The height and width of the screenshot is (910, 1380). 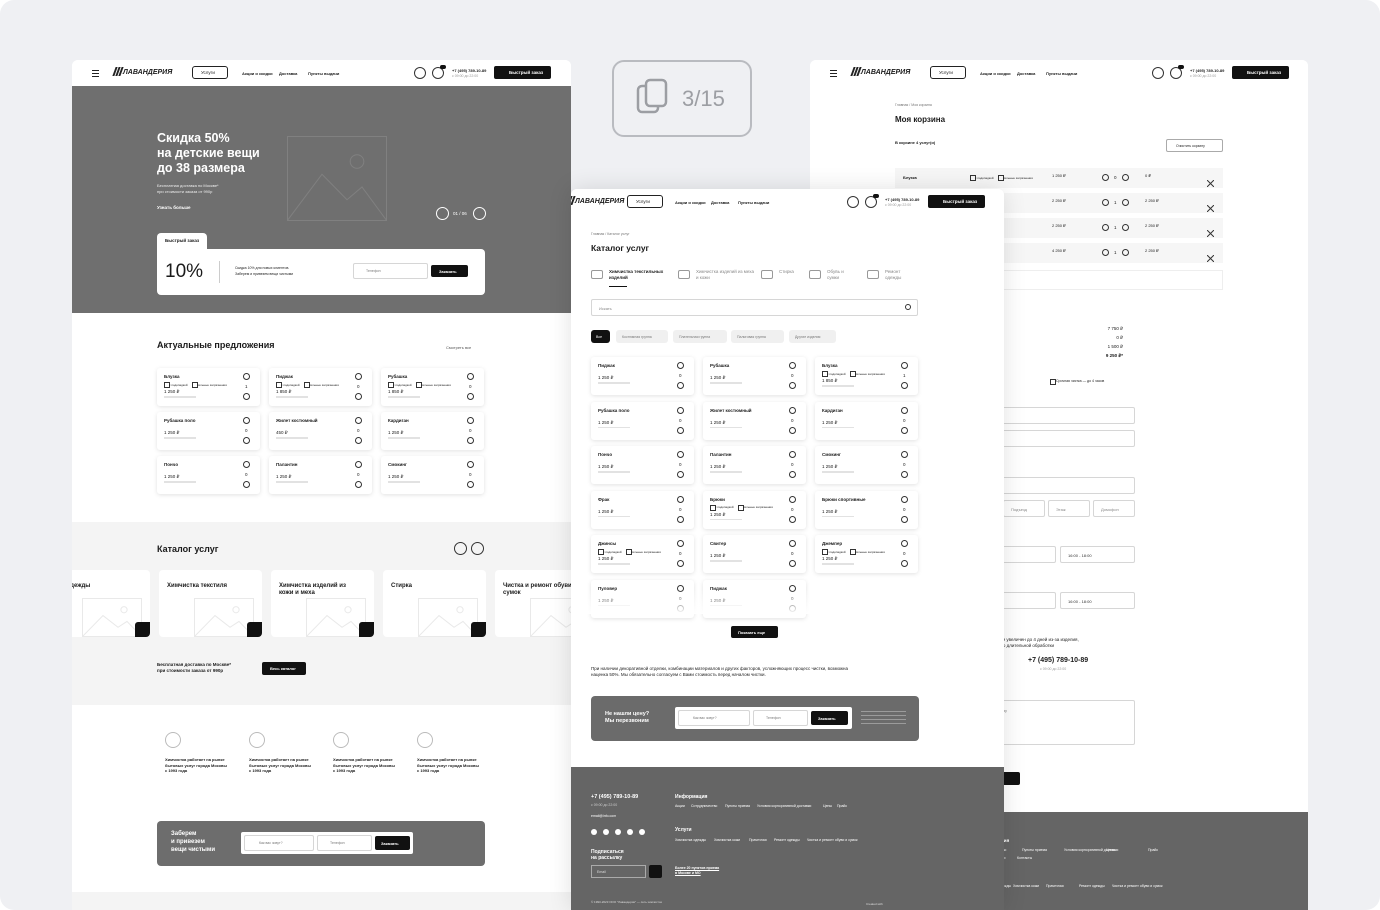 I want to click on category-tab: Химчистка изделий из меха и кожи, so click(x=725, y=274).